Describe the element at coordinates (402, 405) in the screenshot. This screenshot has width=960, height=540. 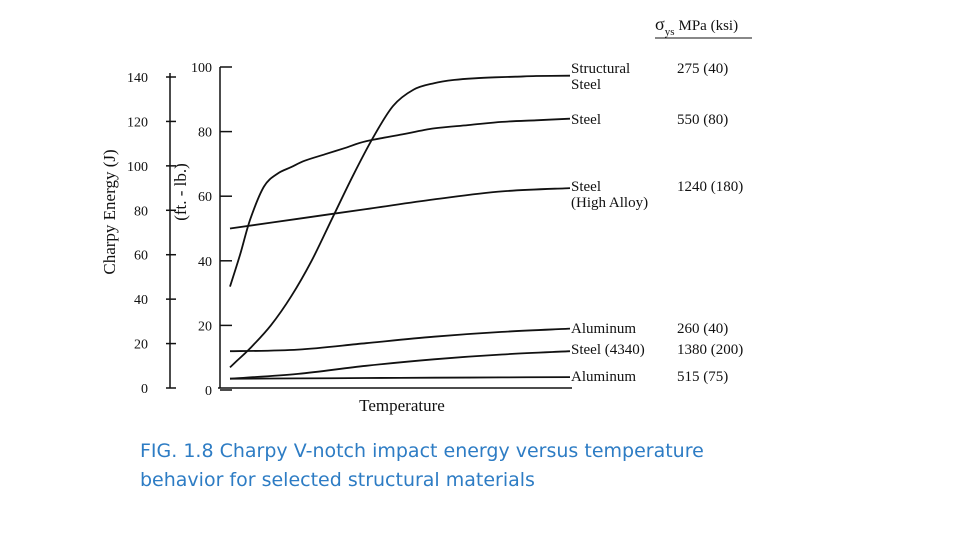
I see `x-axis-title: Temperature` at that location.